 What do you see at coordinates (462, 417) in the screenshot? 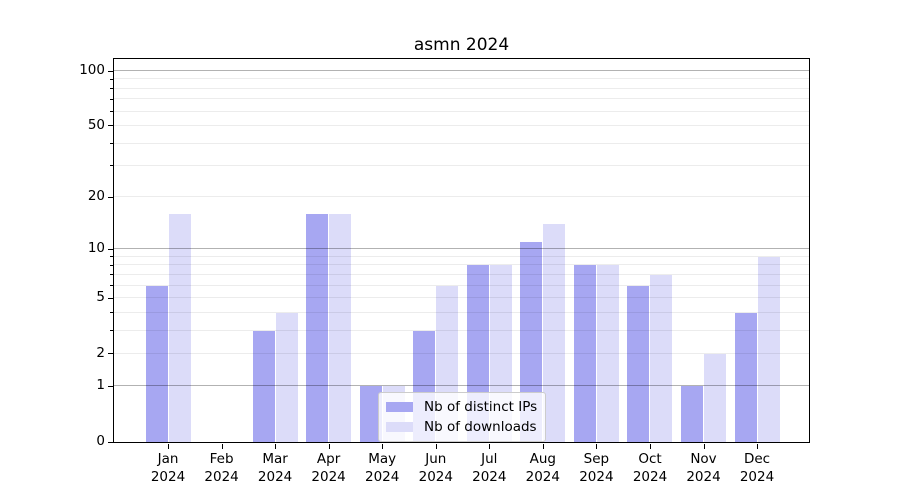
I see `legend: Nb of distinct IPs Nb of downloads` at bounding box center [462, 417].